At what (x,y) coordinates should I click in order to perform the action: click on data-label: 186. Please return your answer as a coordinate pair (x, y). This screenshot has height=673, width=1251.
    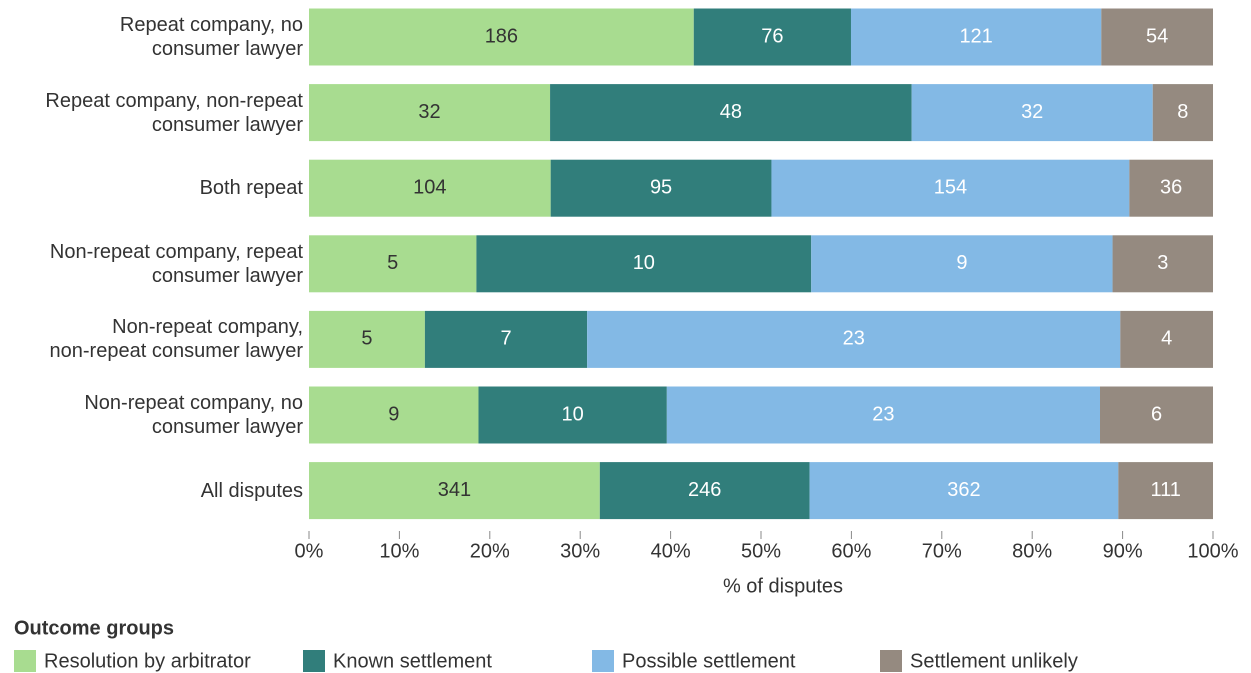
    Looking at the image, I should click on (501, 36).